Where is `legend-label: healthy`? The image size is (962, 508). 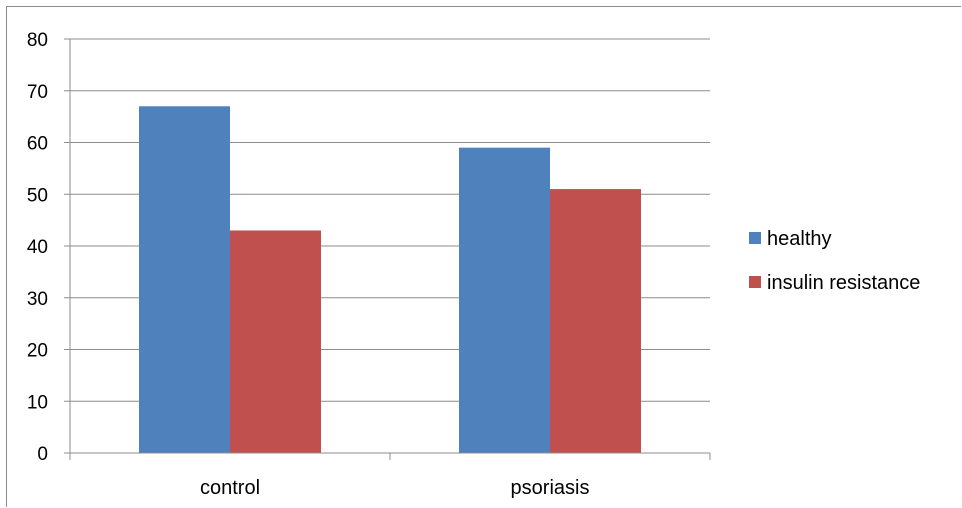
legend-label: healthy is located at coordinates (799, 239).